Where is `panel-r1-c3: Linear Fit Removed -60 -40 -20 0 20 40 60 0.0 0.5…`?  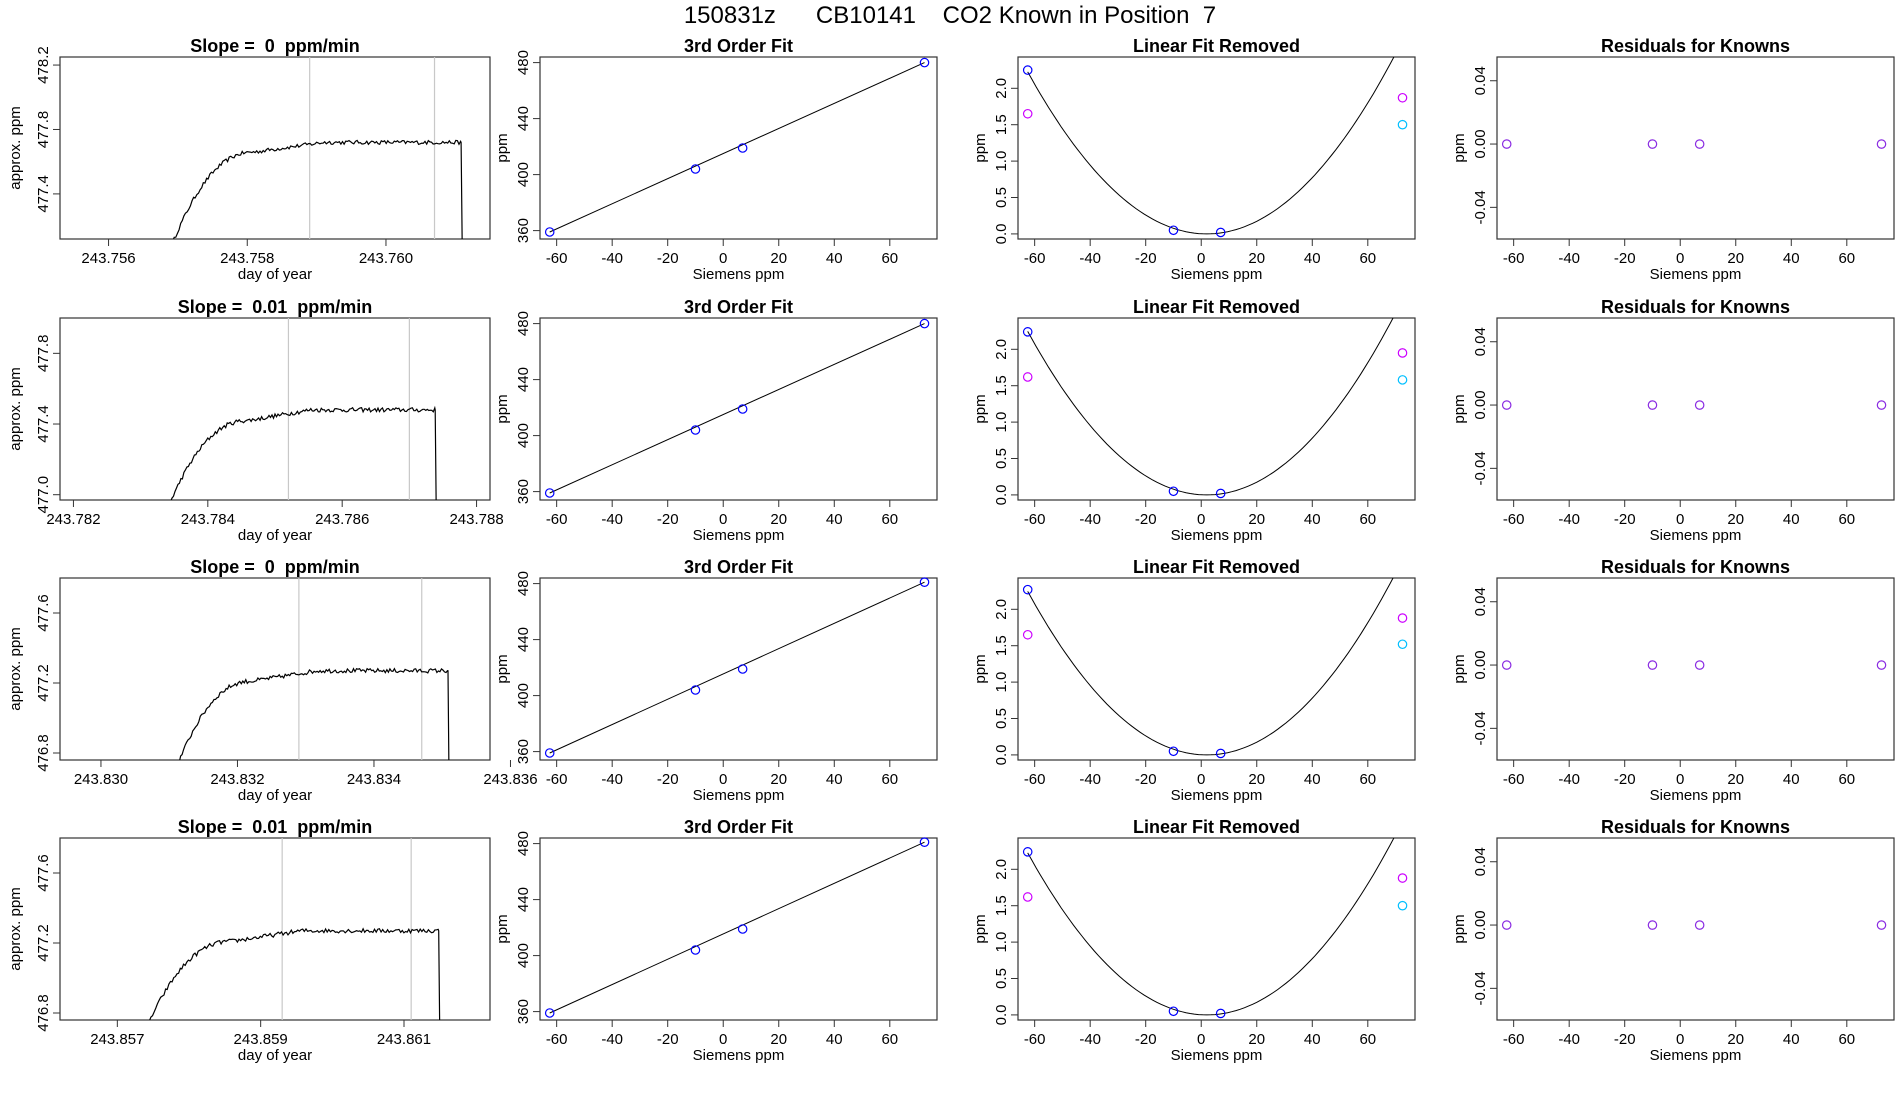
panel-r1-c3: Linear Fit Removed -60 -40 -20 0 20 40 60 0.0 0.5… is located at coordinates (1194, 159).